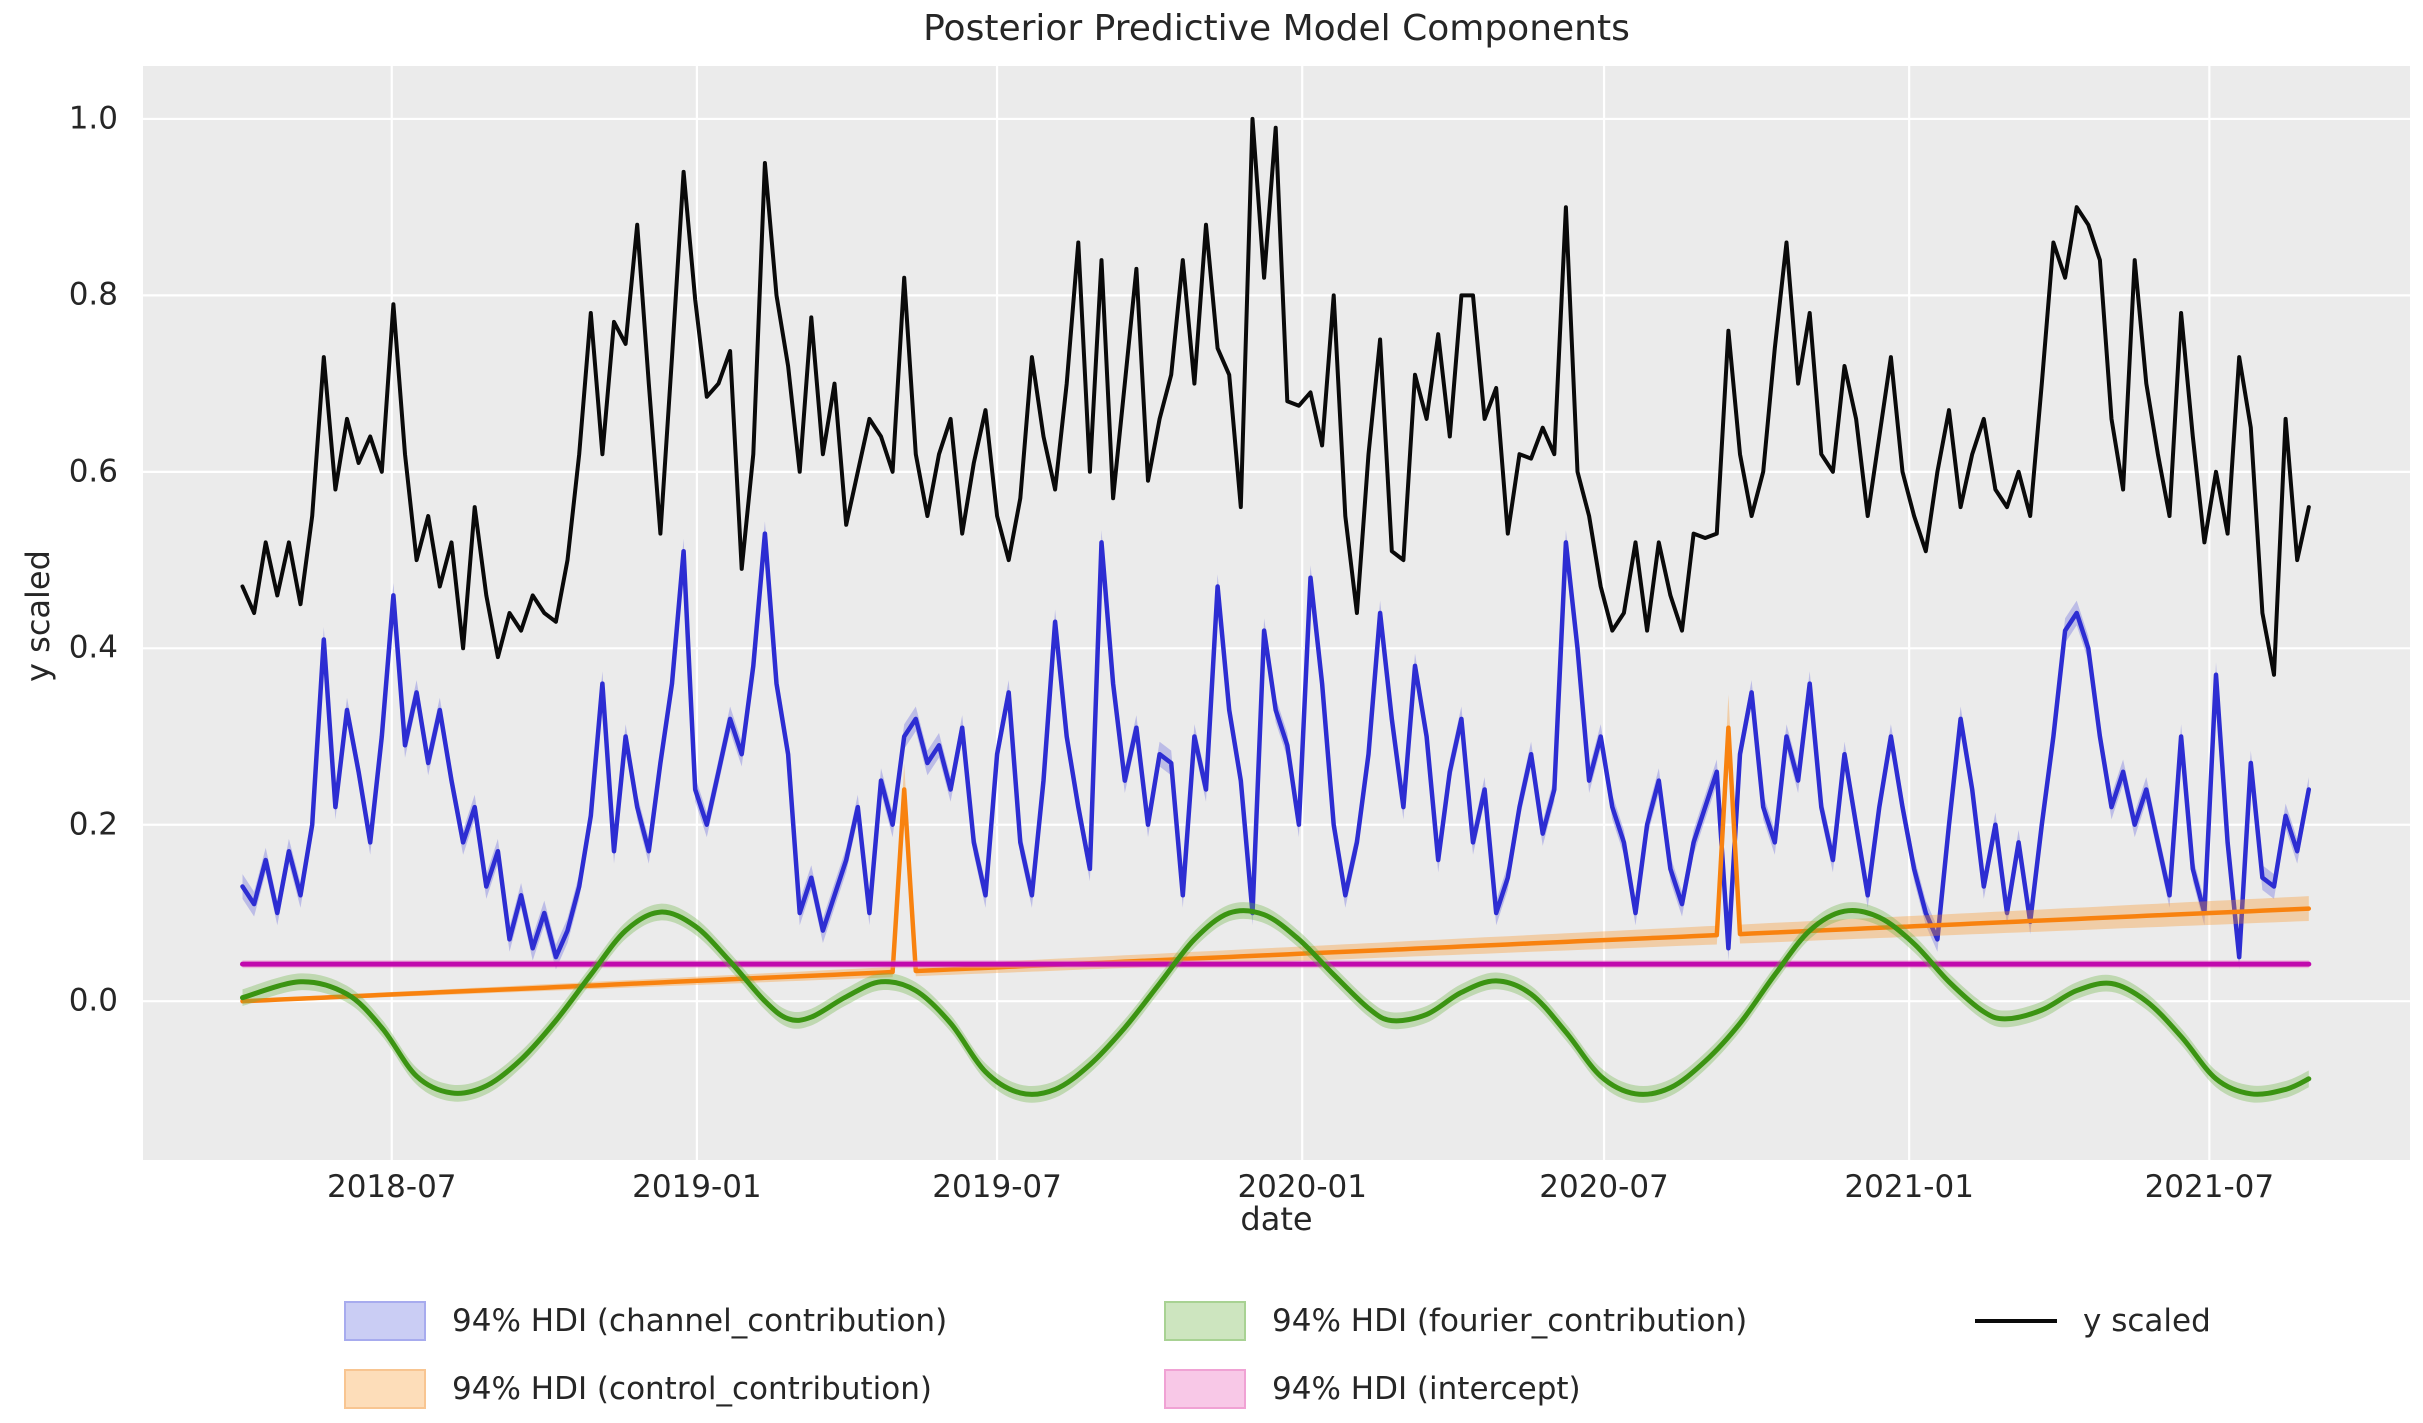  I want to click on legend-item-y-scaled: y scaled, so click(2093, 1321).